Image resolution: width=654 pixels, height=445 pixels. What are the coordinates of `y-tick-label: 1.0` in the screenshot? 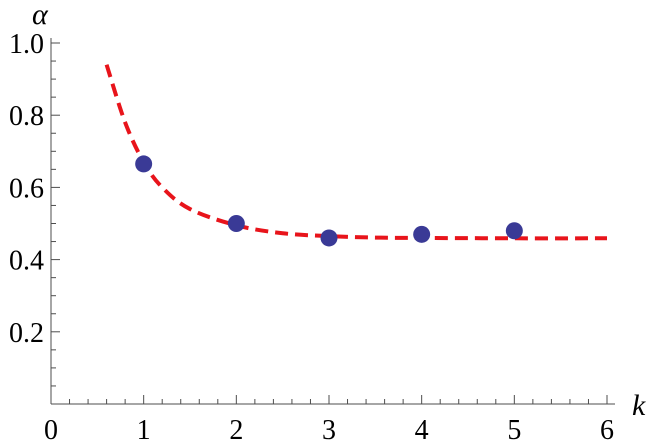 It's located at (26, 44).